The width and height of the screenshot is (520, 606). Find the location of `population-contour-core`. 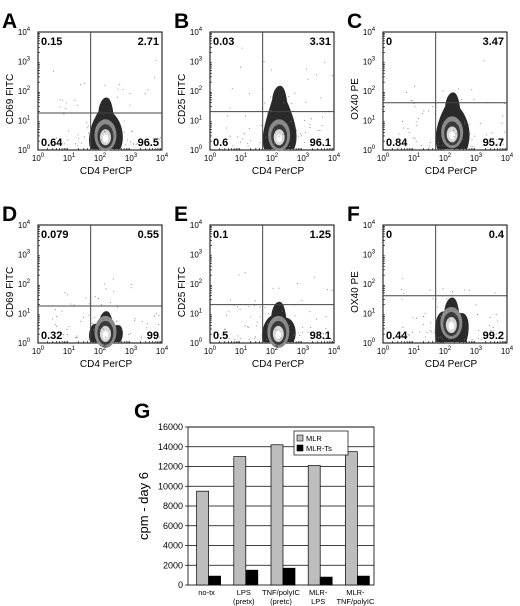

population-contour-core is located at coordinates (105, 138).